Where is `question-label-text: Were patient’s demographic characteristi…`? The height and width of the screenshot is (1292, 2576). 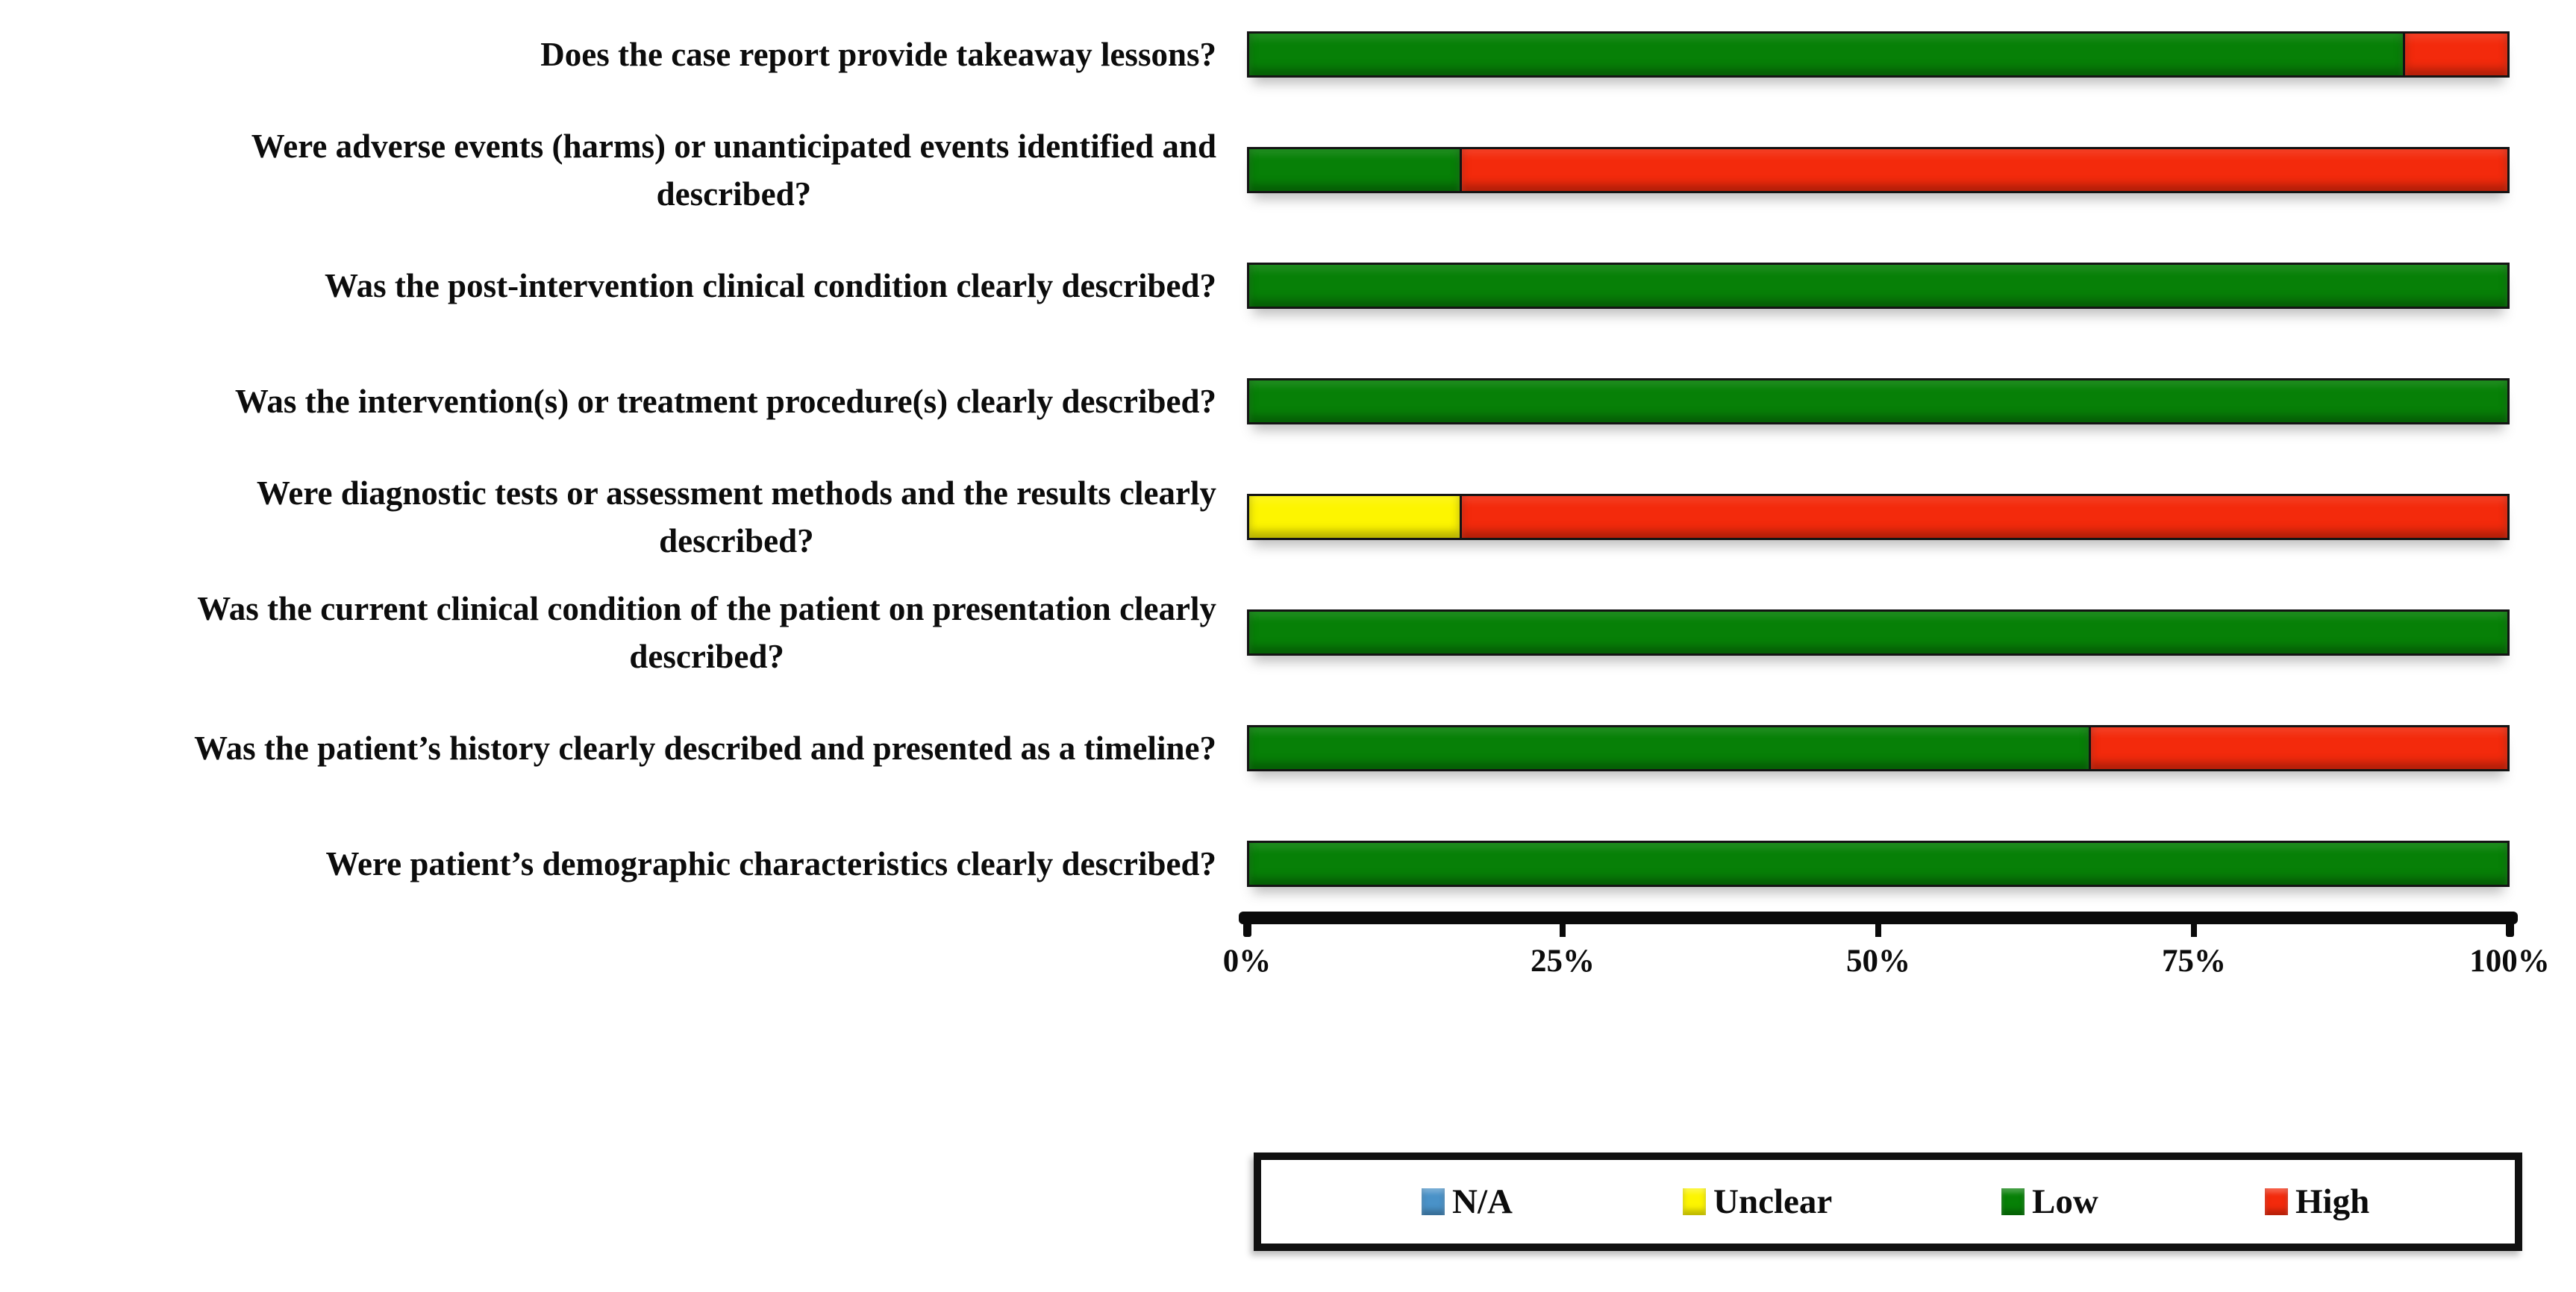 question-label-text: Were patient’s demographic characteristi… is located at coordinates (770, 863).